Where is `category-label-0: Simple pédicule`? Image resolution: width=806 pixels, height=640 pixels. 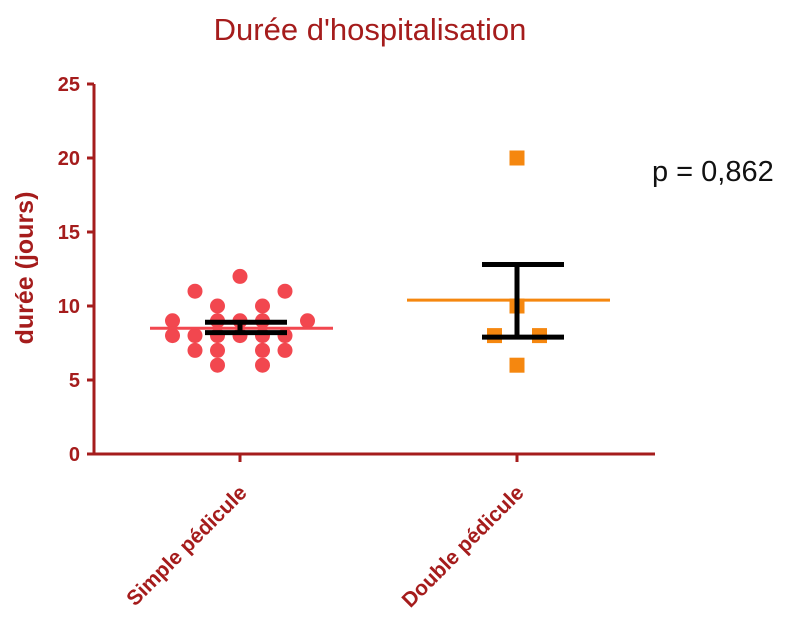
category-label-0: Simple pédicule is located at coordinates (186, 545).